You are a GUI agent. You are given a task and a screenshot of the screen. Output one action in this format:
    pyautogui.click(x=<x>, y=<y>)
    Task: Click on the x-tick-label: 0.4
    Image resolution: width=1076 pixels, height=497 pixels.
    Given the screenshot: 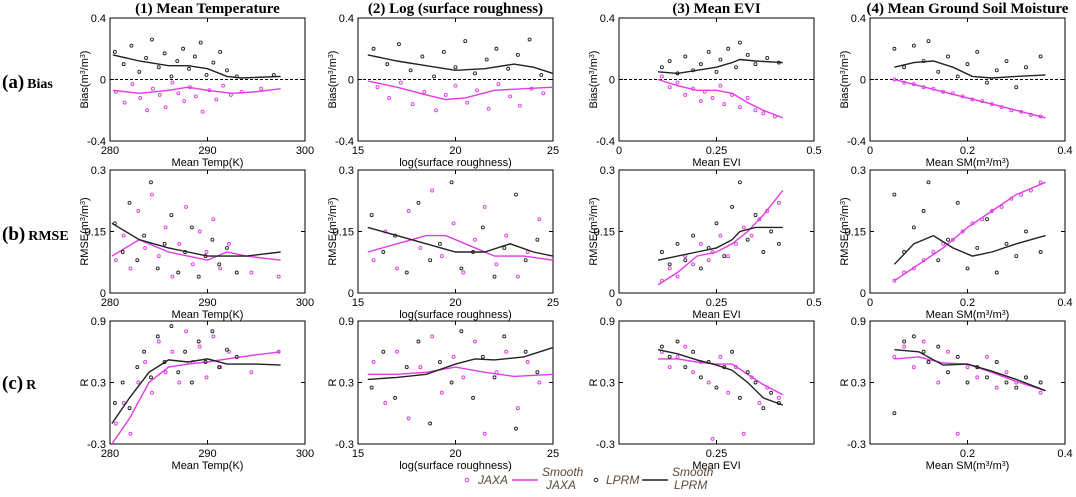 What is the action you would take?
    pyautogui.click(x=1064, y=303)
    